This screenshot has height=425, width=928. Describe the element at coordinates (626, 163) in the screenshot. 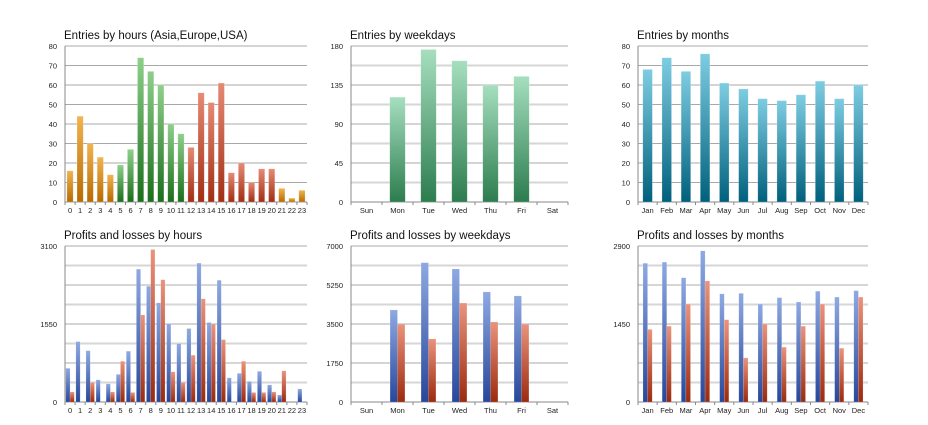

I see `y-tick-label: 20` at that location.